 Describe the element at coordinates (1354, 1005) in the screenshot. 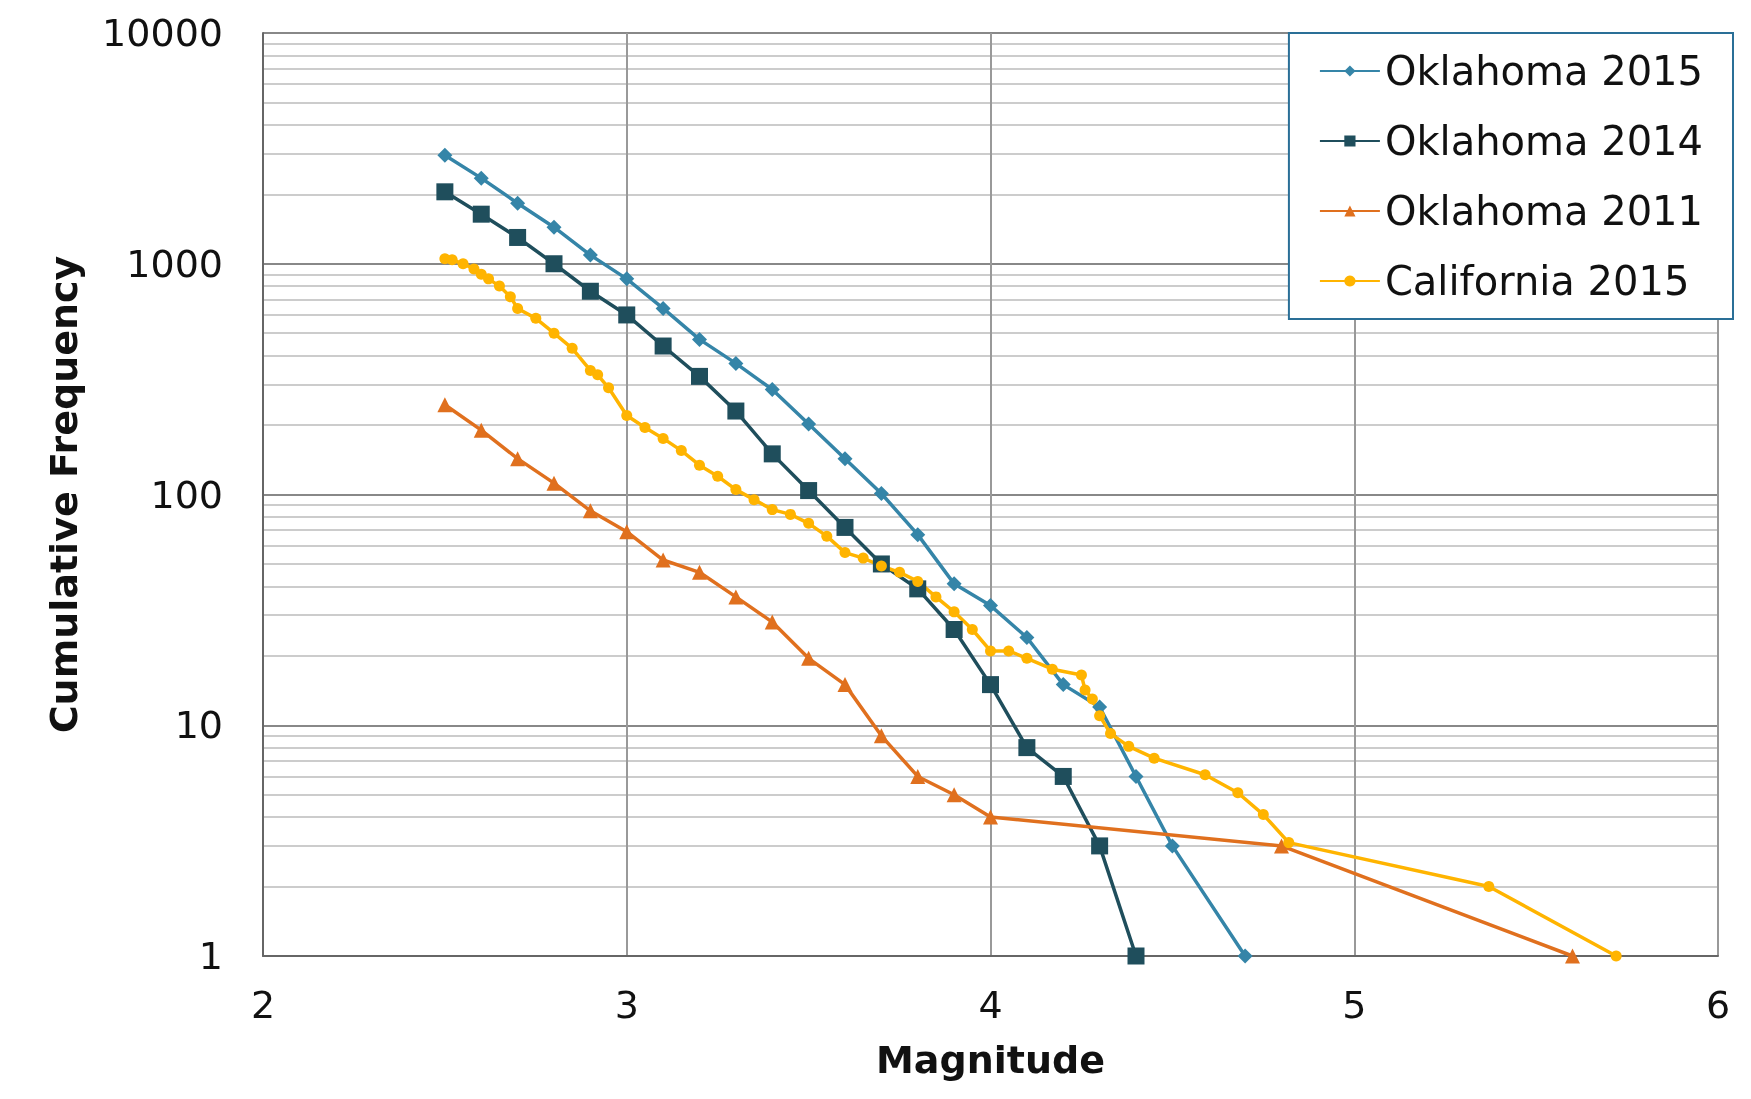

I see `x-tick-label: 5` at that location.